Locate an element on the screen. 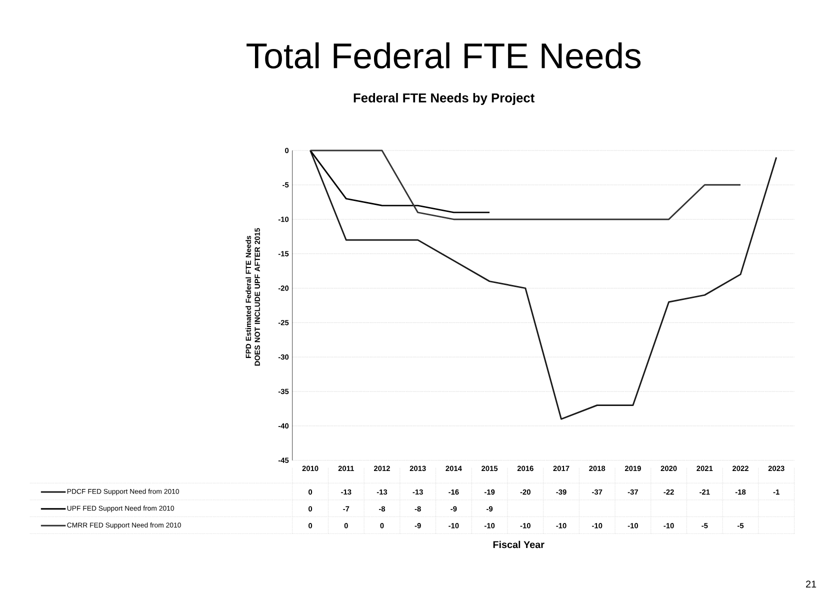  line-series is located at coordinates (400, 182).